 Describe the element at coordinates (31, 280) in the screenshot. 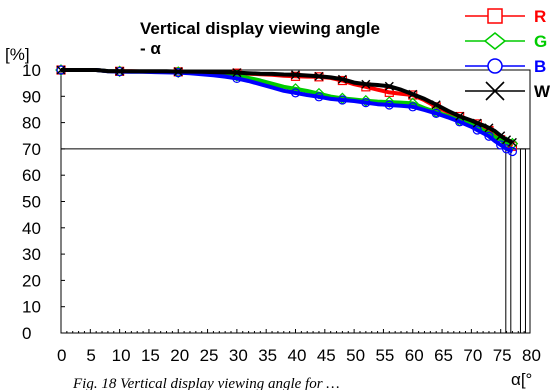

I see `y-tick-label: 20` at that location.